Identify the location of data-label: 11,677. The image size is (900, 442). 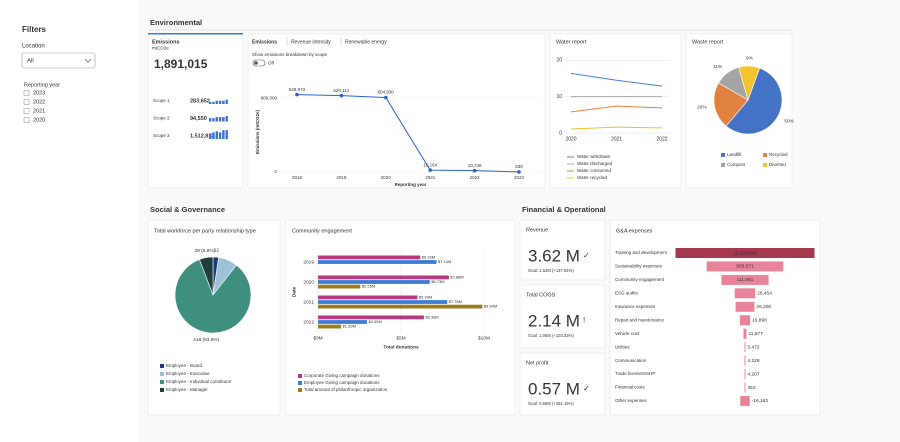
(756, 334).